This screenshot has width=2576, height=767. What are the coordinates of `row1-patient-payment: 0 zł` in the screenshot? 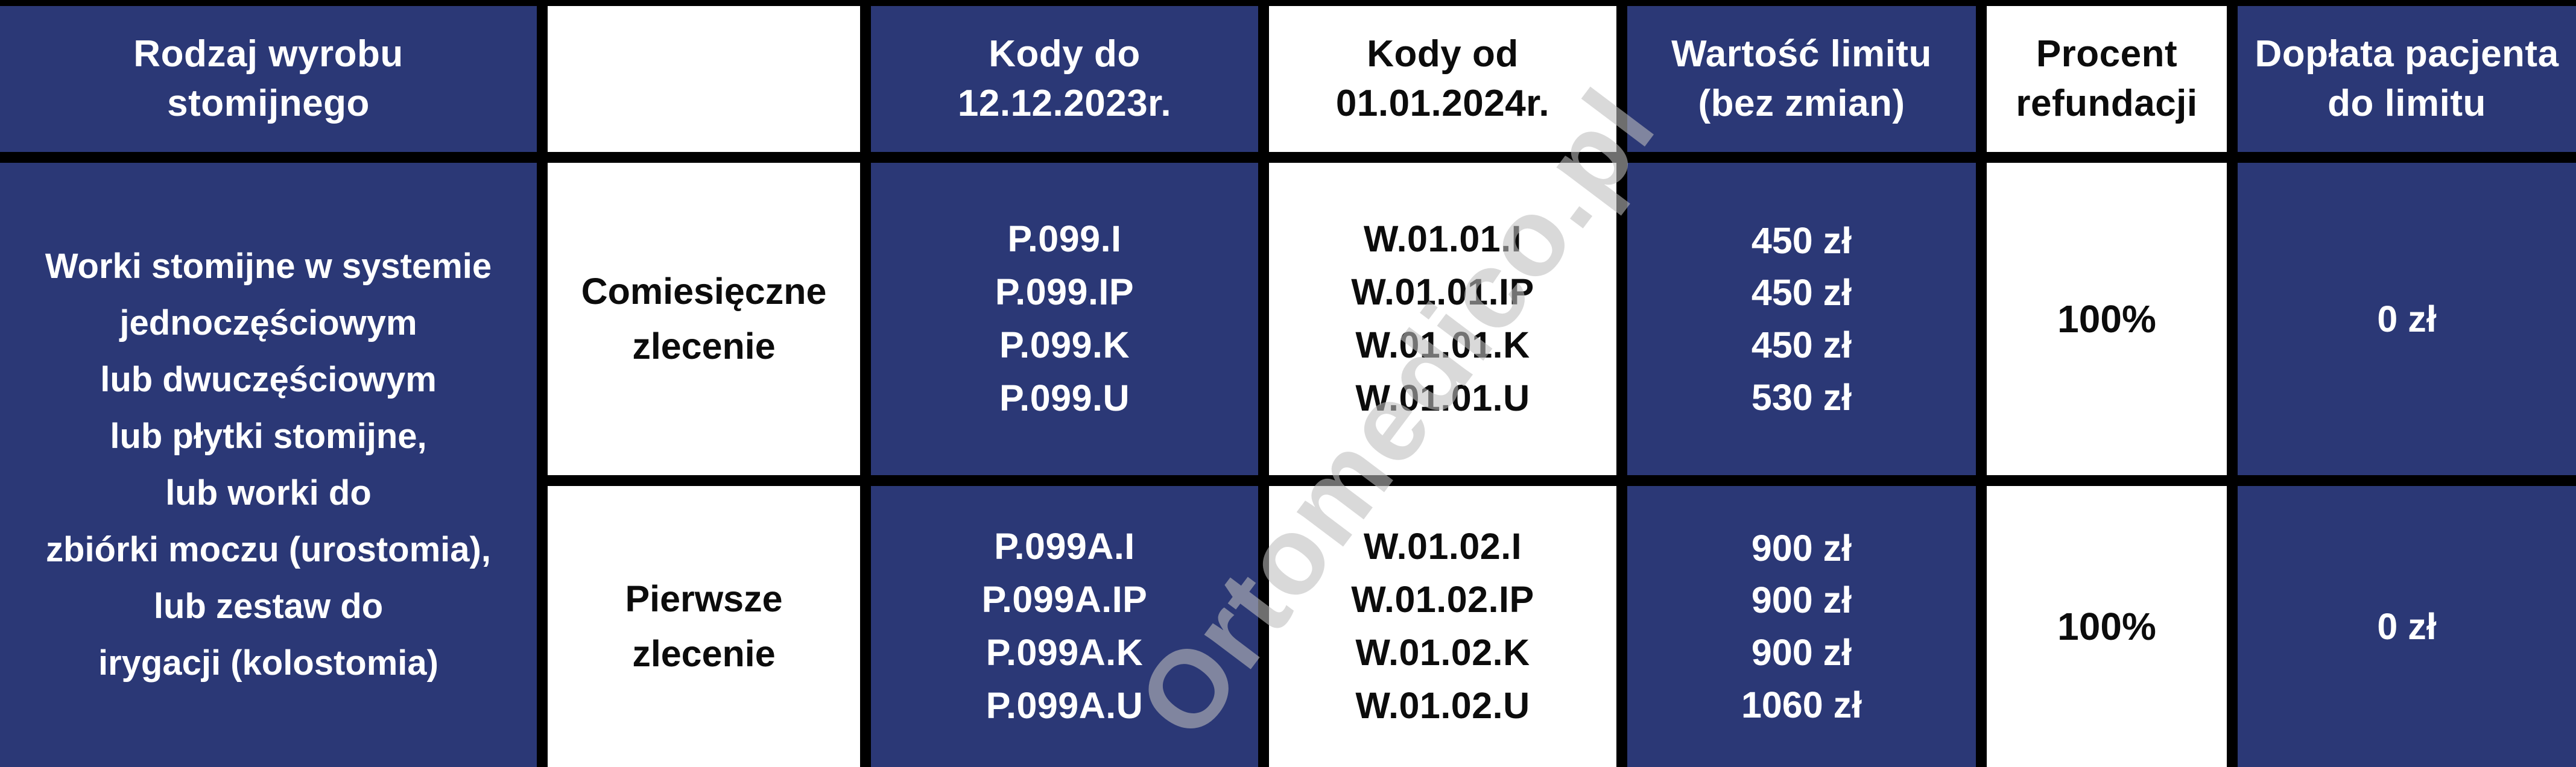 It's located at (2407, 319).